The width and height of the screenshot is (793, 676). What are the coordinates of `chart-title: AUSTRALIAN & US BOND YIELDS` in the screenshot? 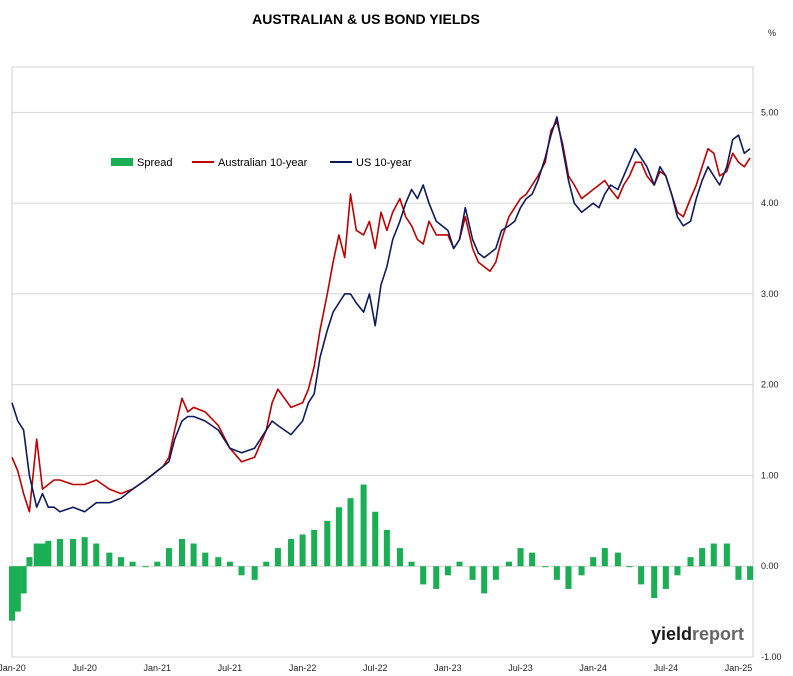 It's located at (366, 19).